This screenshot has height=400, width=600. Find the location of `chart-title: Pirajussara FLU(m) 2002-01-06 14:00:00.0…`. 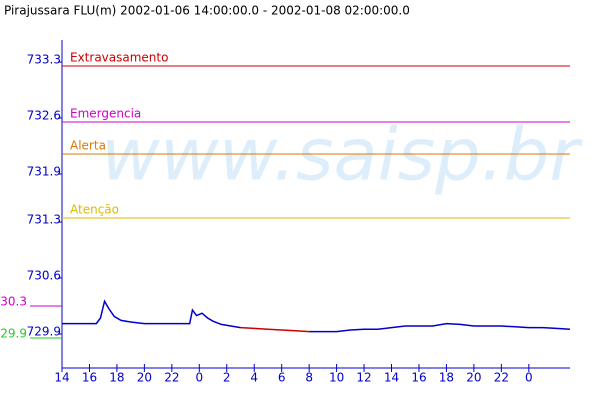

chart-title: Pirajussara FLU(m) 2002-01-06 14:00:00.0… is located at coordinates (207, 11).